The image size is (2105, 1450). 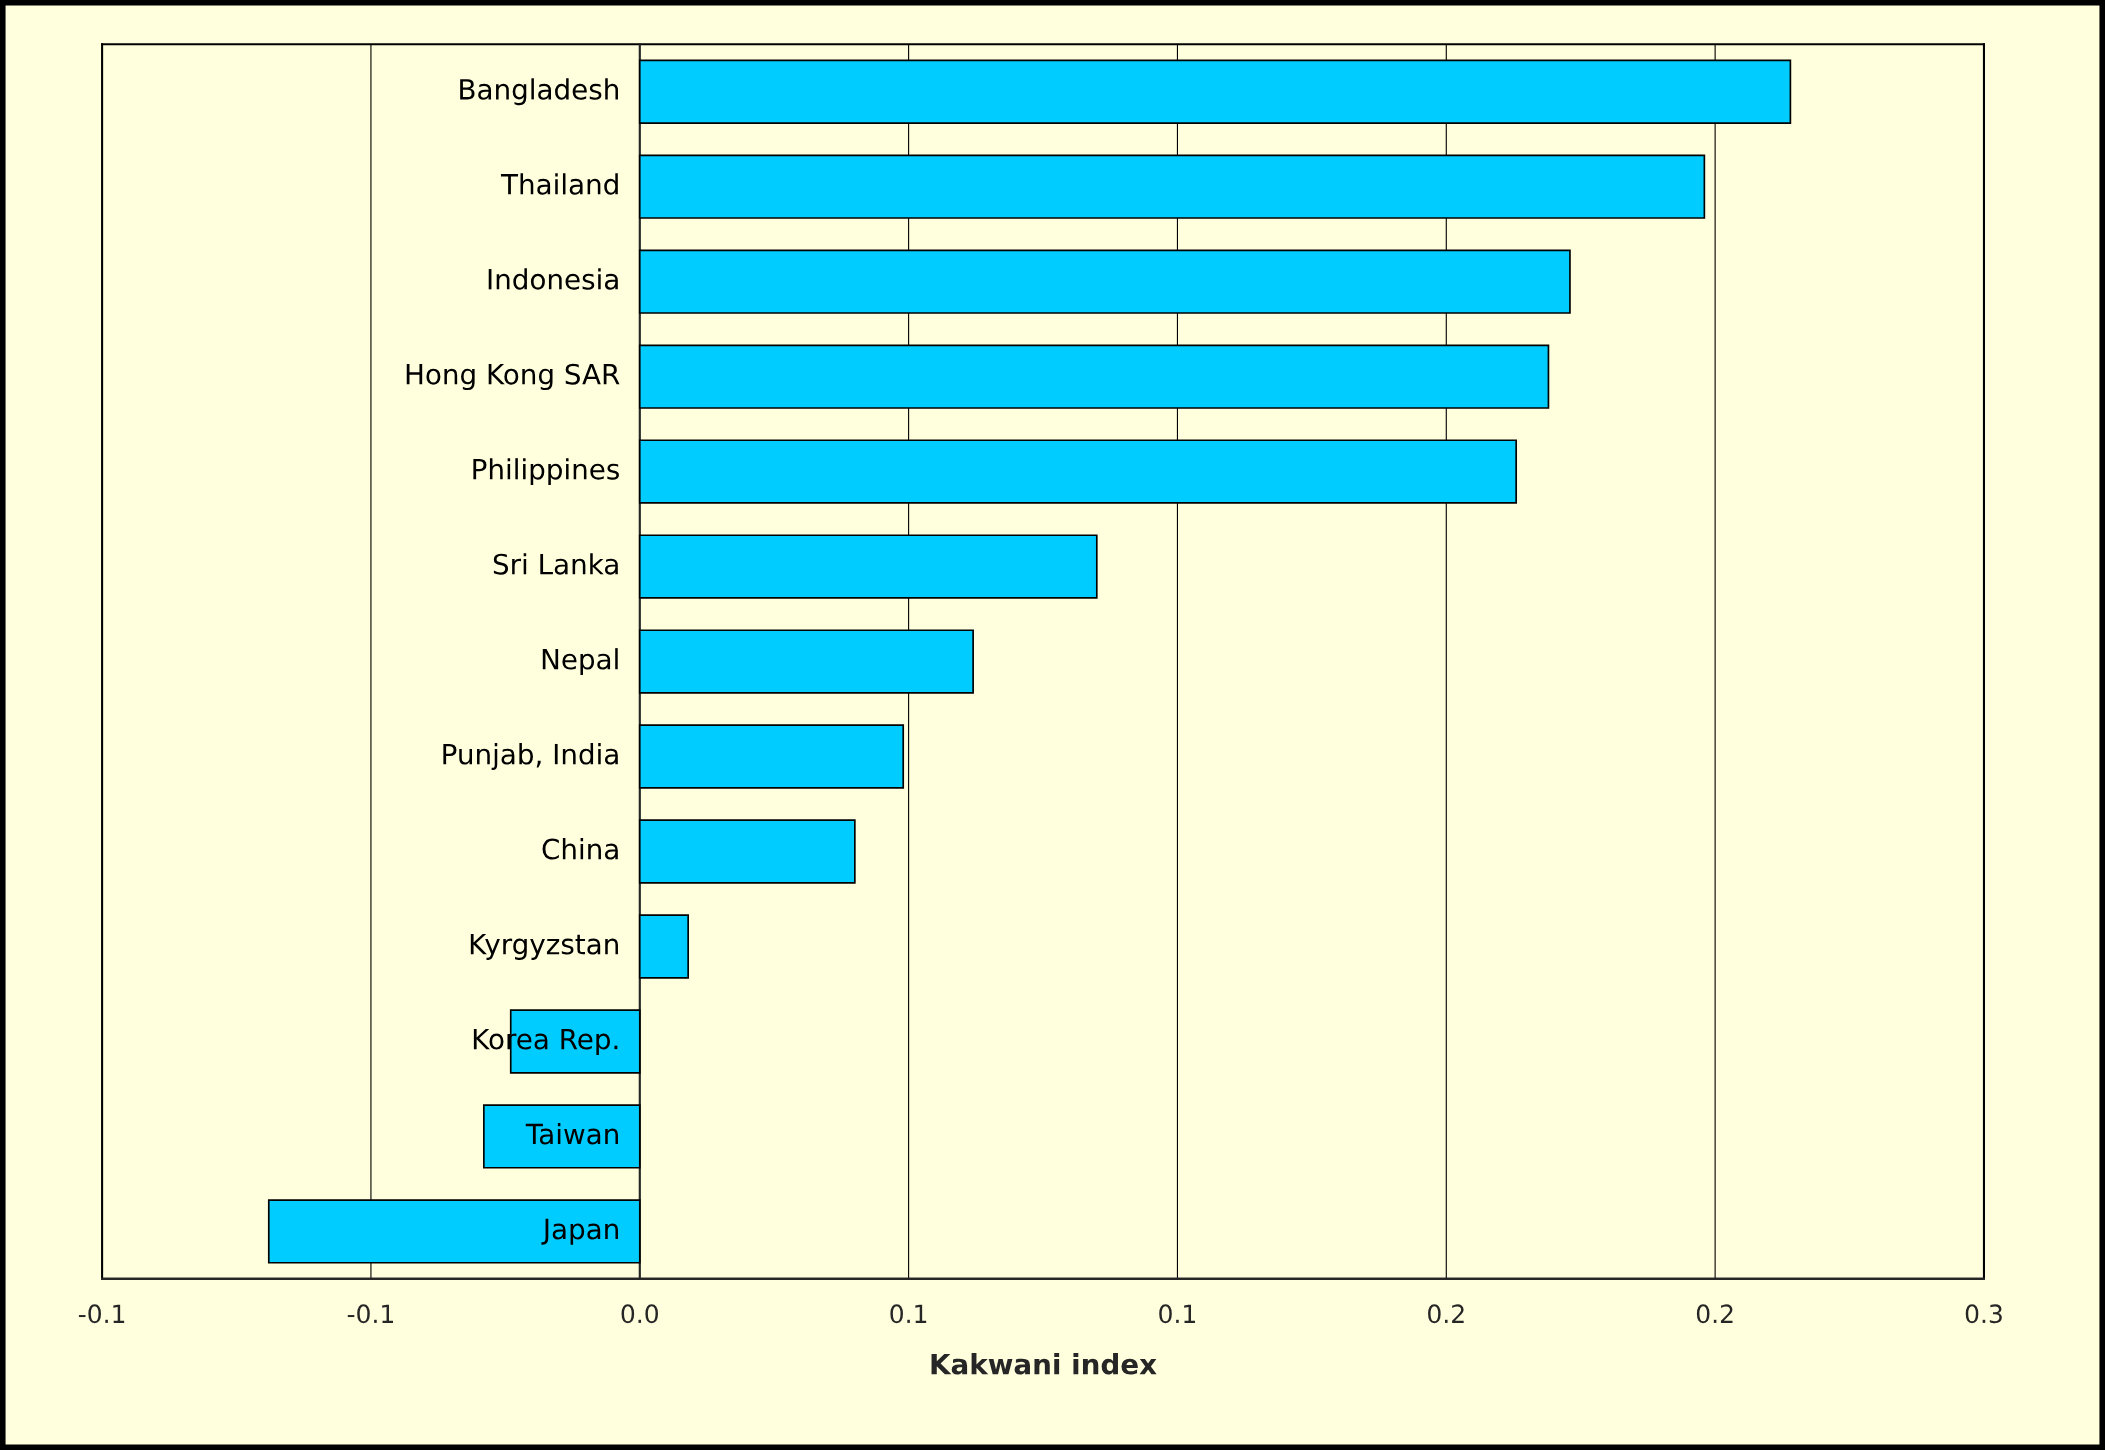 I want to click on y-tick-label: China, so click(x=580, y=849).